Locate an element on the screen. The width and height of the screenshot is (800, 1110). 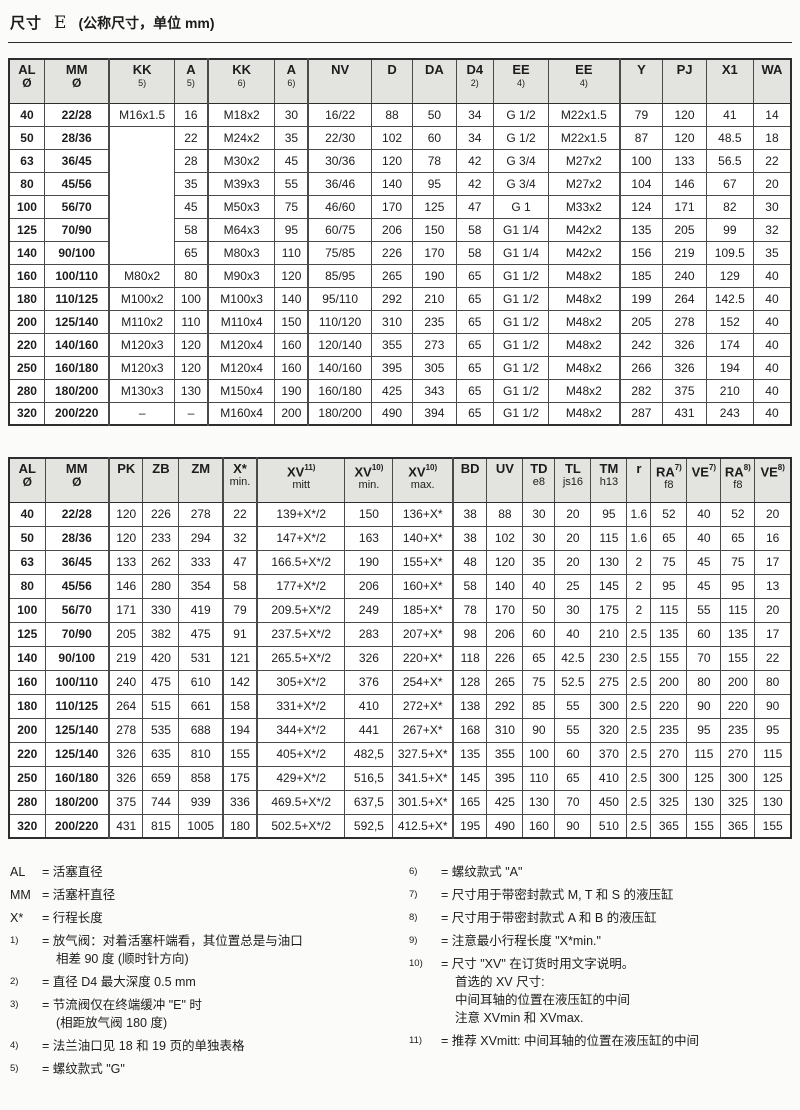
table-cell: 20 is located at coordinates (573, 538).